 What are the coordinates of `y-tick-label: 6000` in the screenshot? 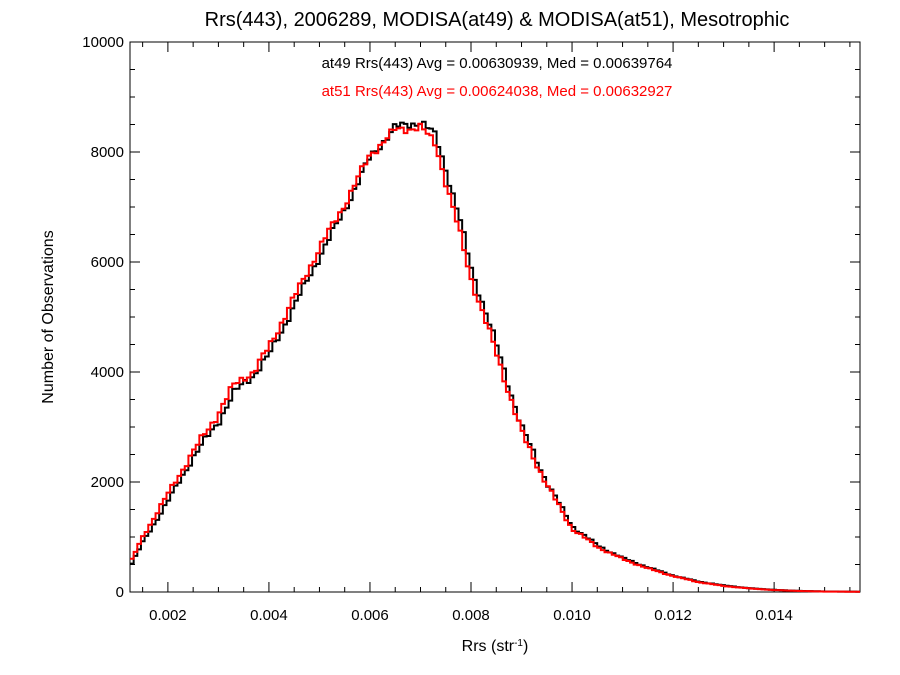 It's located at (107, 262).